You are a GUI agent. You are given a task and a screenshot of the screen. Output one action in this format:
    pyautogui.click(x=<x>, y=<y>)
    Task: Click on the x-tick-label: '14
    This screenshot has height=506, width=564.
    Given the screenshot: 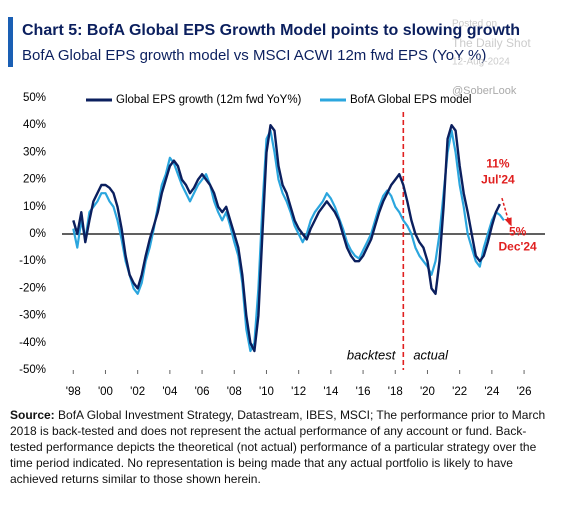 What is the action you would take?
    pyautogui.click(x=331, y=392)
    